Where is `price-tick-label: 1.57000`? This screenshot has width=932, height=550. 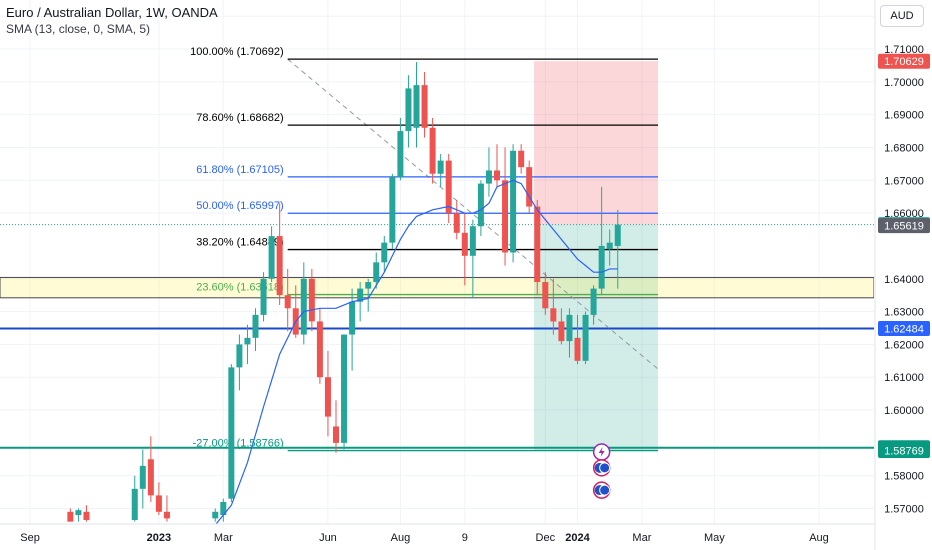 price-tick-label: 1.57000 is located at coordinates (904, 510).